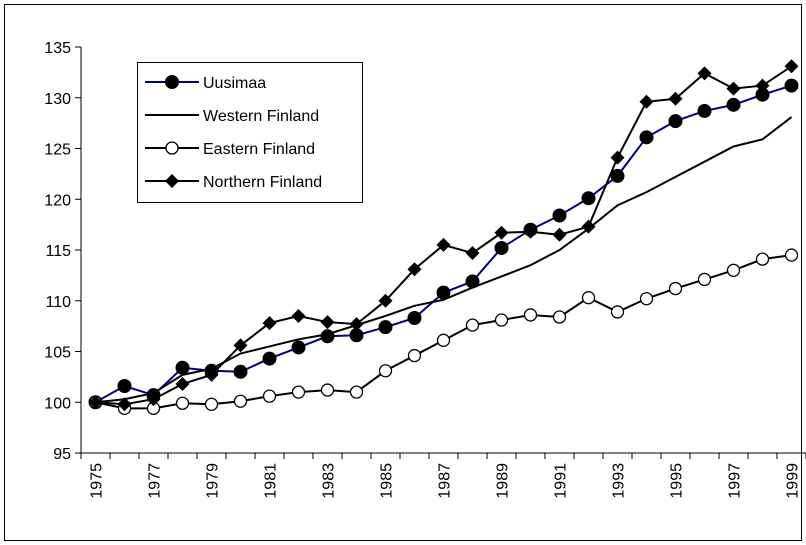  What do you see at coordinates (619, 481) in the screenshot?
I see `x-tick-label: 1993` at bounding box center [619, 481].